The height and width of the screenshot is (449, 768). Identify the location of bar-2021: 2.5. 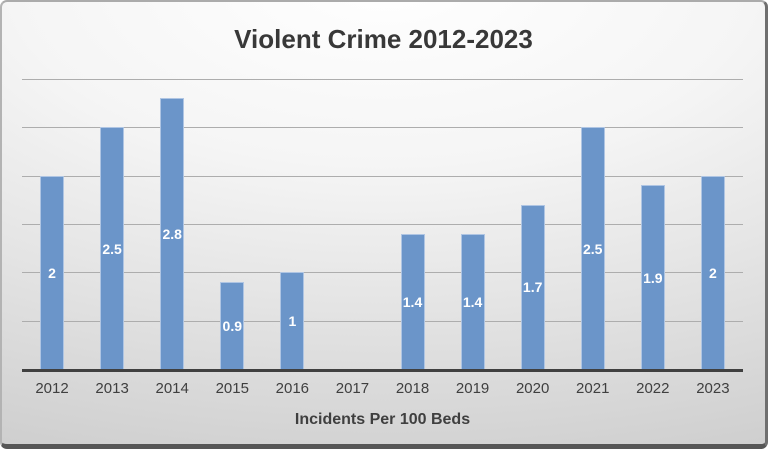
(592, 248).